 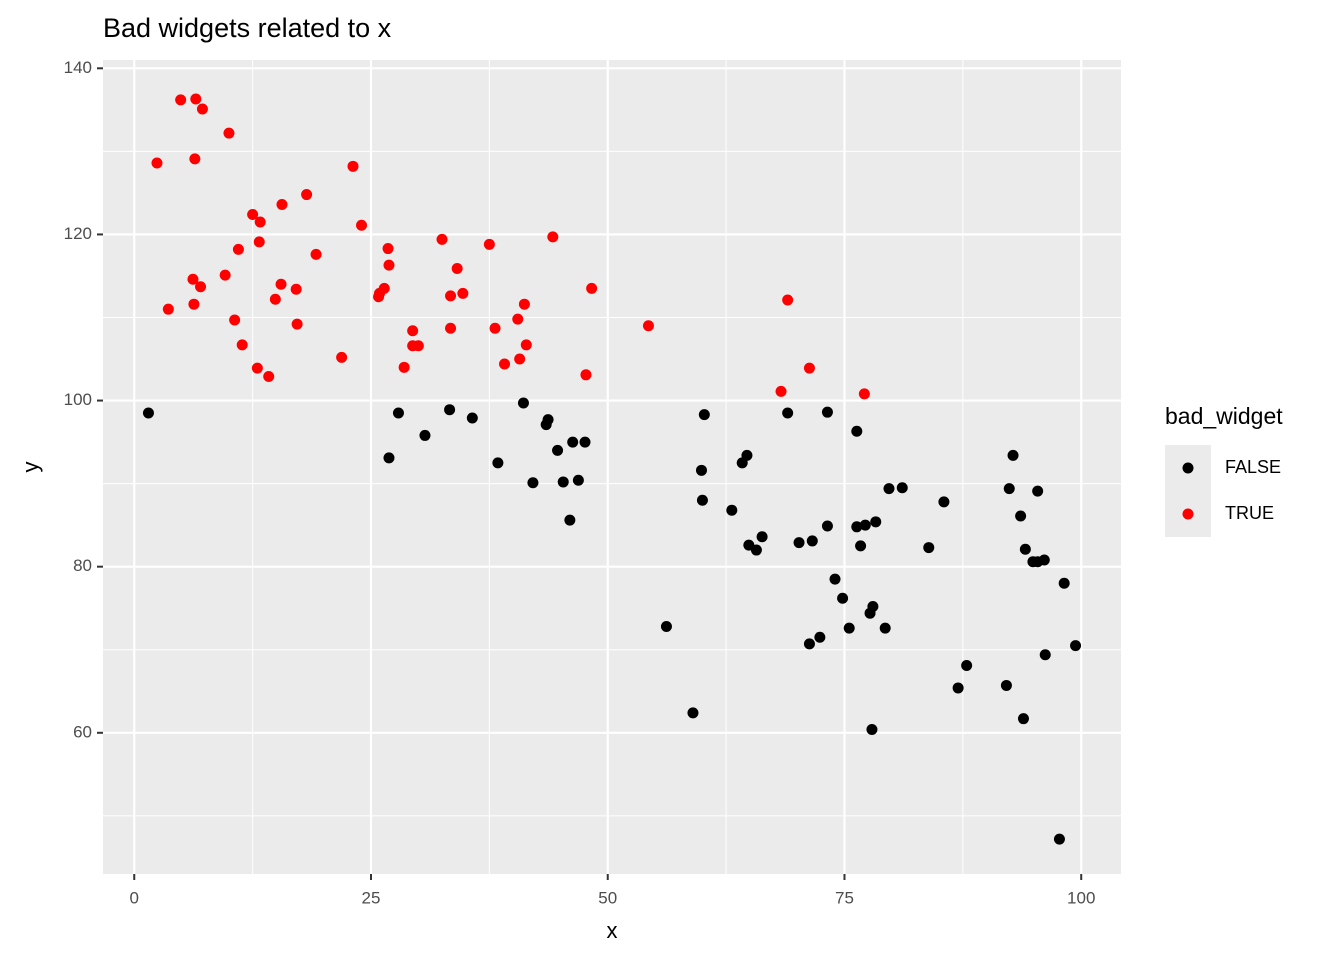 I want to click on y-tick-label: 140, so click(x=78, y=67).